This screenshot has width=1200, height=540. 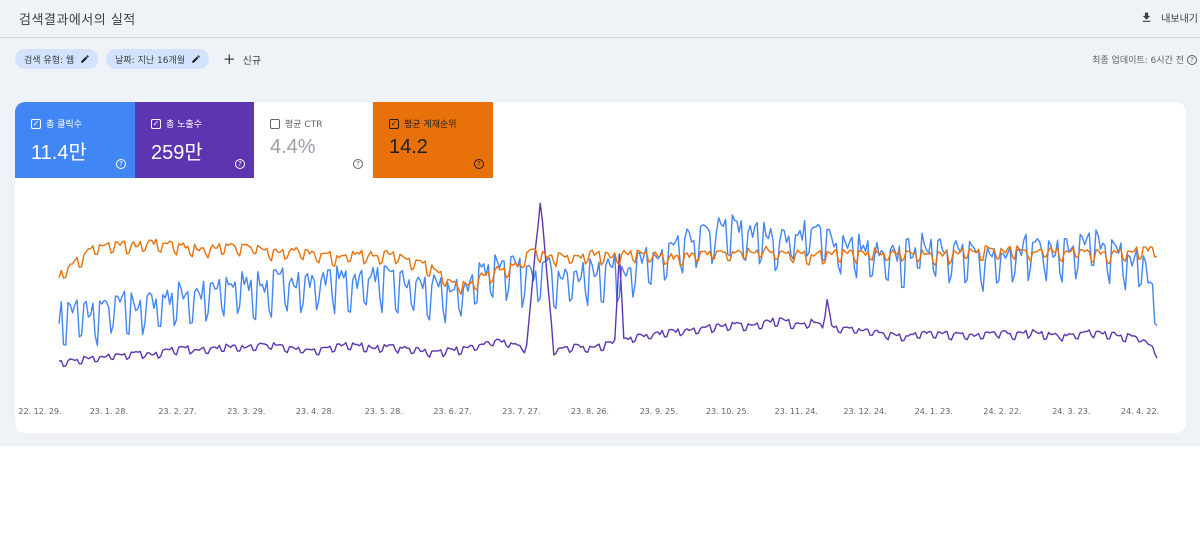 What do you see at coordinates (600, 19) in the screenshot?
I see `panel-header: 검색결과에서의 실적 내보내기` at bounding box center [600, 19].